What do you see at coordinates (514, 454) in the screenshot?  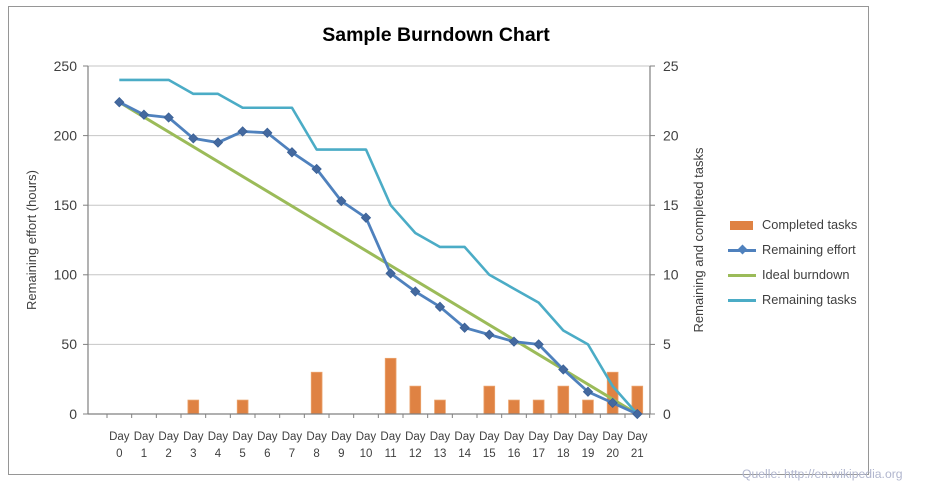 I see `x-tick-label-num: 16` at bounding box center [514, 454].